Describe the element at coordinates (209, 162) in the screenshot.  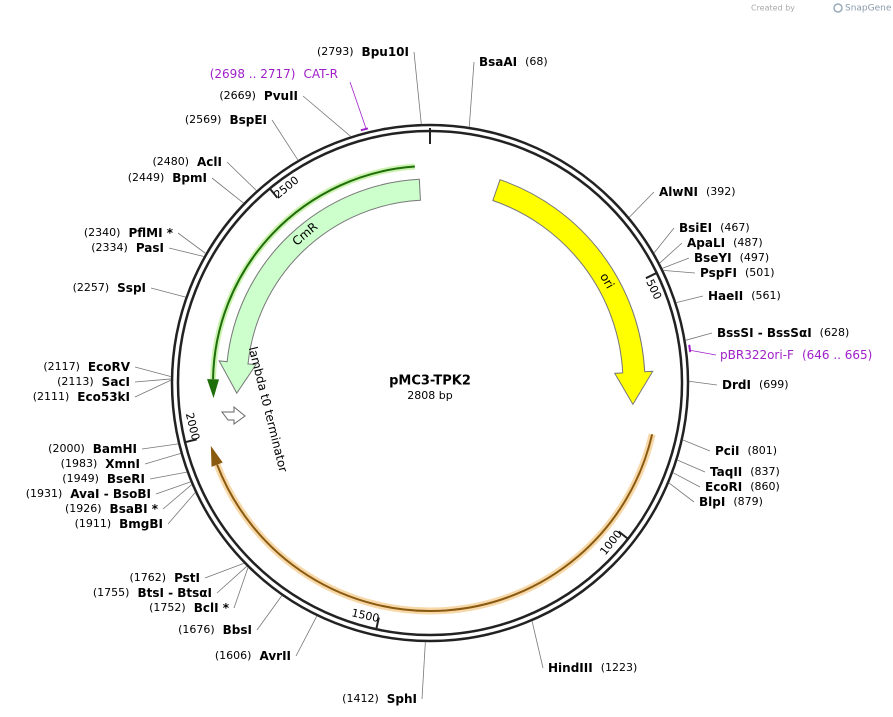
I see `enzyme-name: AclI` at that location.